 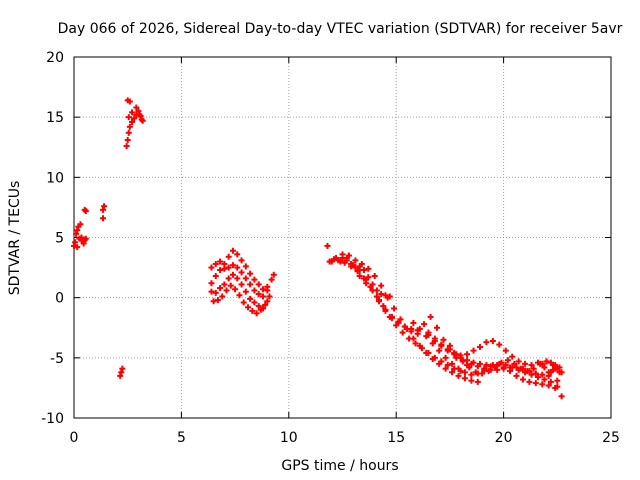 What do you see at coordinates (57, 359) in the screenshot?
I see `y-tick-label: -5` at bounding box center [57, 359].